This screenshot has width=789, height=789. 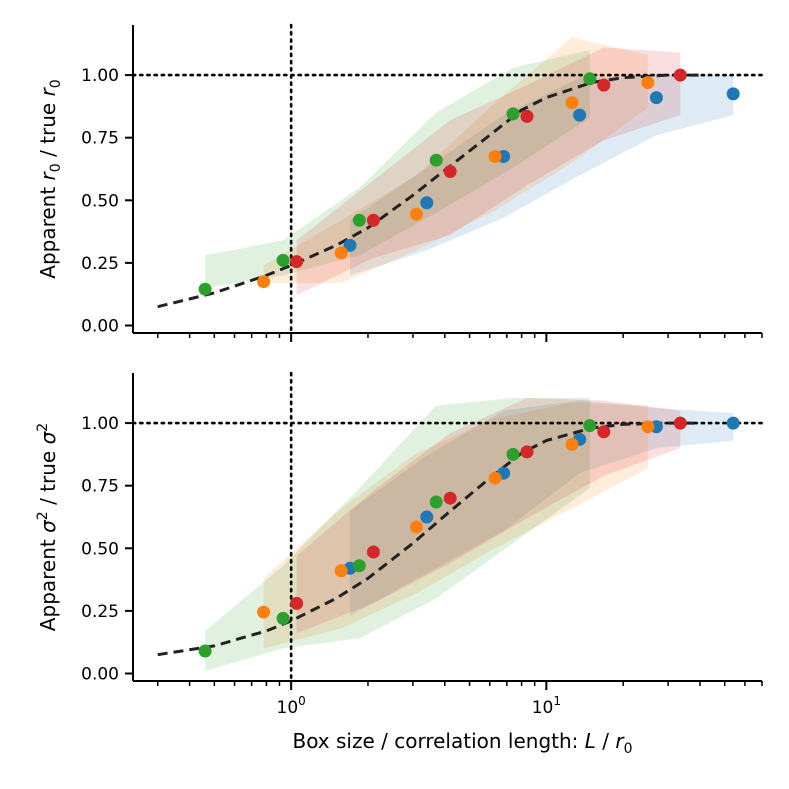 I want to click on x-tick-label: 10⁰, so click(x=291, y=706).